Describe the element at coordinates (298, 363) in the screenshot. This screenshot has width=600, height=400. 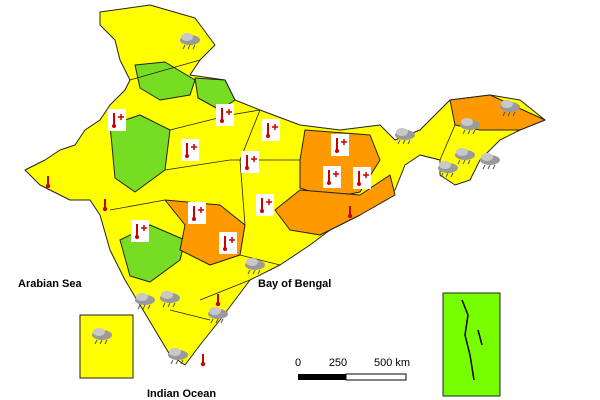
I see `scale-label: 0` at that location.